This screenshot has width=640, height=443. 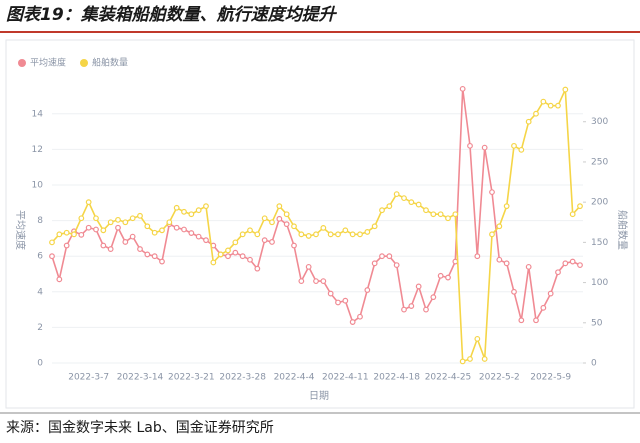 I want to click on x-tick-label: 2022-3-14, so click(x=140, y=378).